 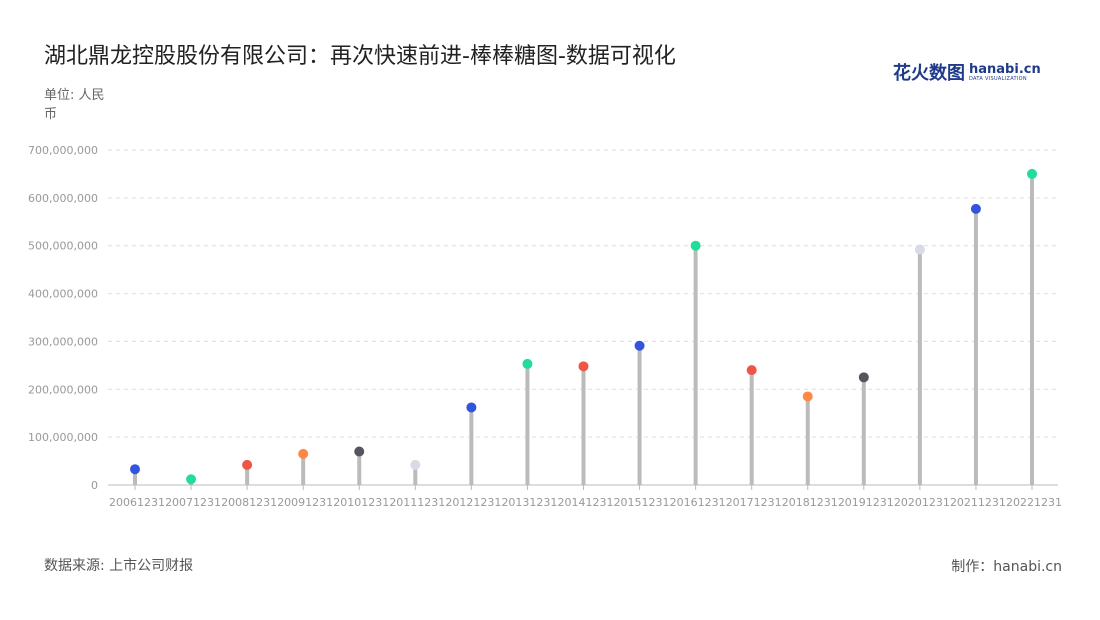 What do you see at coordinates (137, 502) in the screenshot?
I see `x-tick-label: 20061231` at bounding box center [137, 502].